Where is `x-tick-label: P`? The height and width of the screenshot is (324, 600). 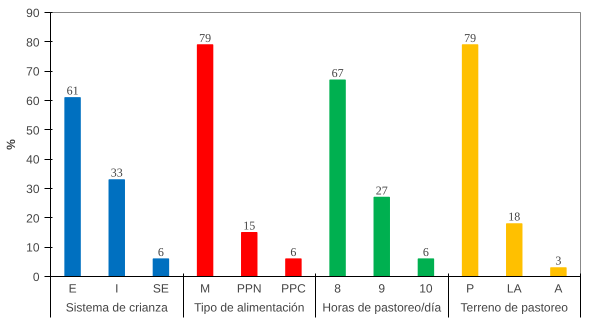
x-tick-label: P is located at coordinates (470, 289).